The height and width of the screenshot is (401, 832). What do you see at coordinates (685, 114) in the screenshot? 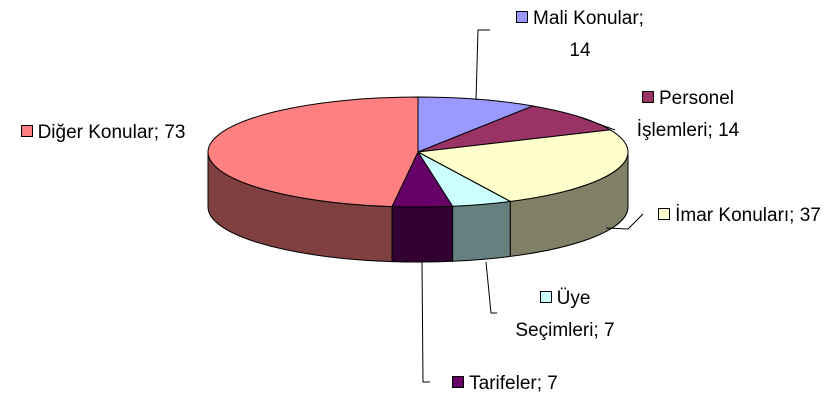
I see `label-name: Personel İşlemleri;` at bounding box center [685, 114].